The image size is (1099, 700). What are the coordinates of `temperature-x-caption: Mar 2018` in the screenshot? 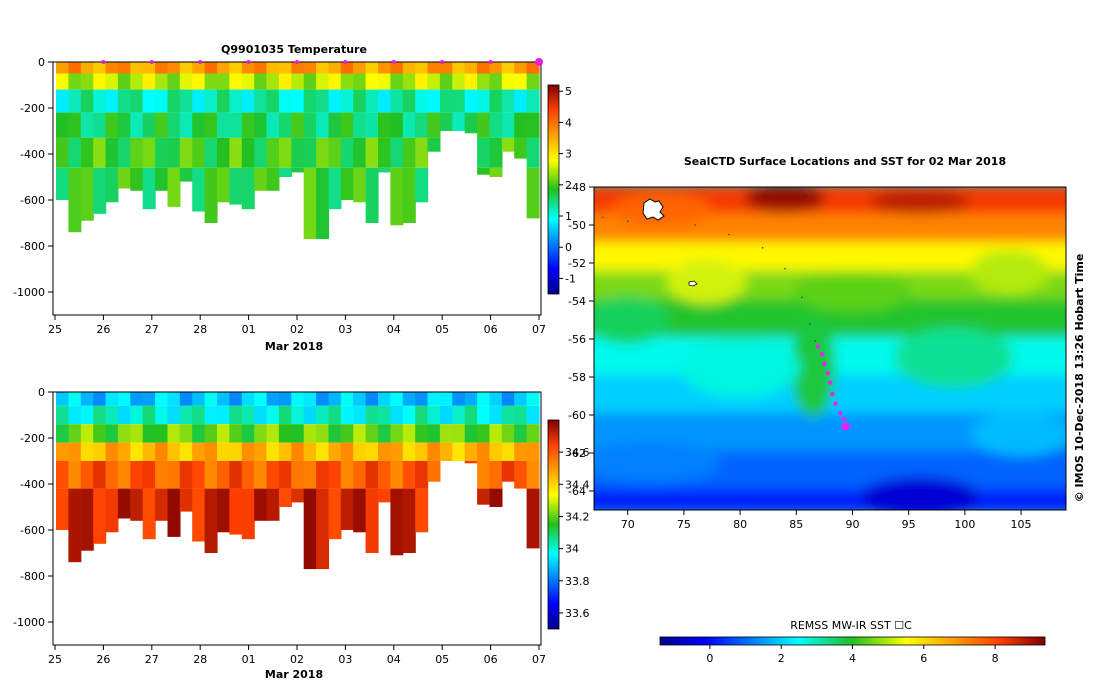 It's located at (294, 346).